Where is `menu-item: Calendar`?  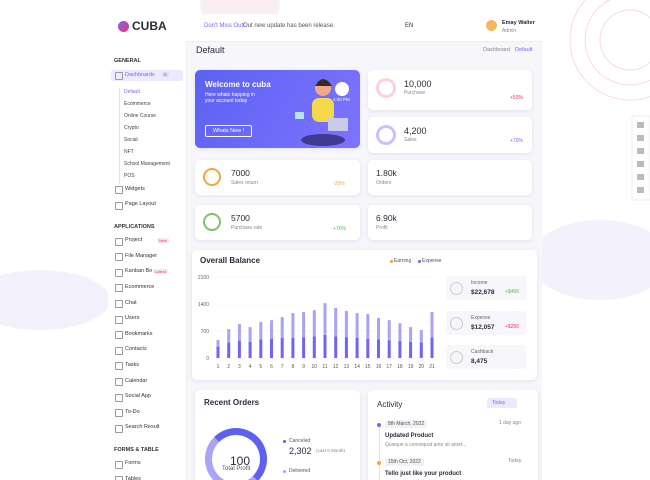 menu-item: Calendar is located at coordinates (136, 380).